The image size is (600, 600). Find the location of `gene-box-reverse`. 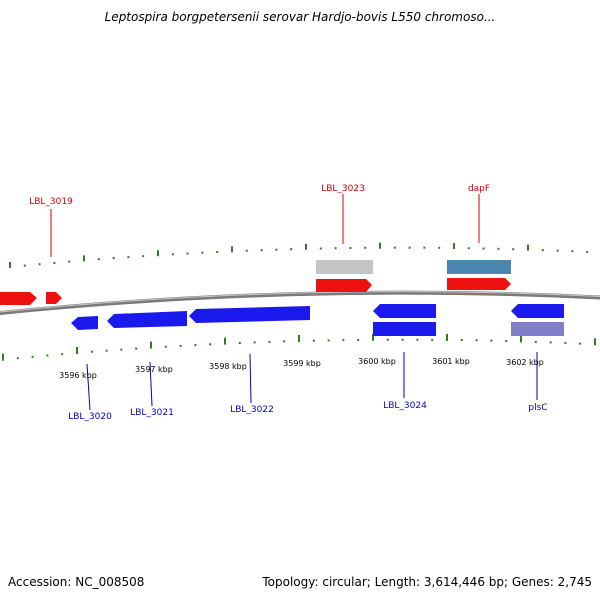

gene-box-reverse is located at coordinates (404, 329).